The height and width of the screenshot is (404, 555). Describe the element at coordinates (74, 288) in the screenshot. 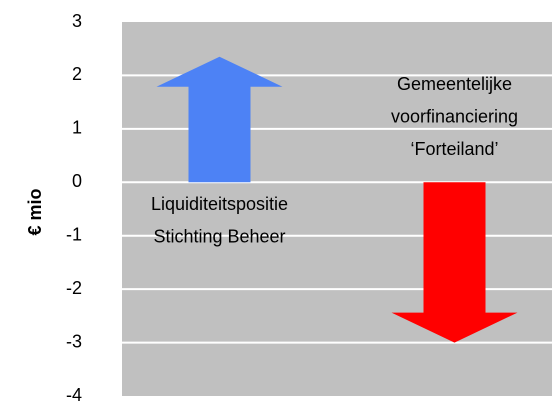

I see `y-tick-label: -2` at that location.